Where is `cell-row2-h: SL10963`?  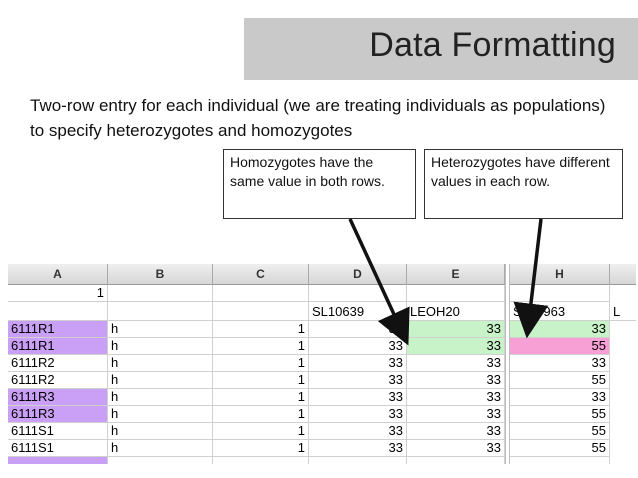
cell-row2-h: SL10963 is located at coordinates (560, 311).